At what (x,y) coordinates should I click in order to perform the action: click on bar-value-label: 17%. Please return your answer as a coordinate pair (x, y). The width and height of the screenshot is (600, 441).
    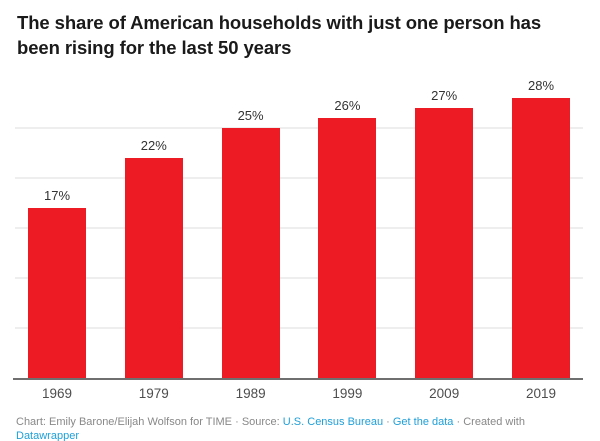
    Looking at the image, I should click on (57, 195).